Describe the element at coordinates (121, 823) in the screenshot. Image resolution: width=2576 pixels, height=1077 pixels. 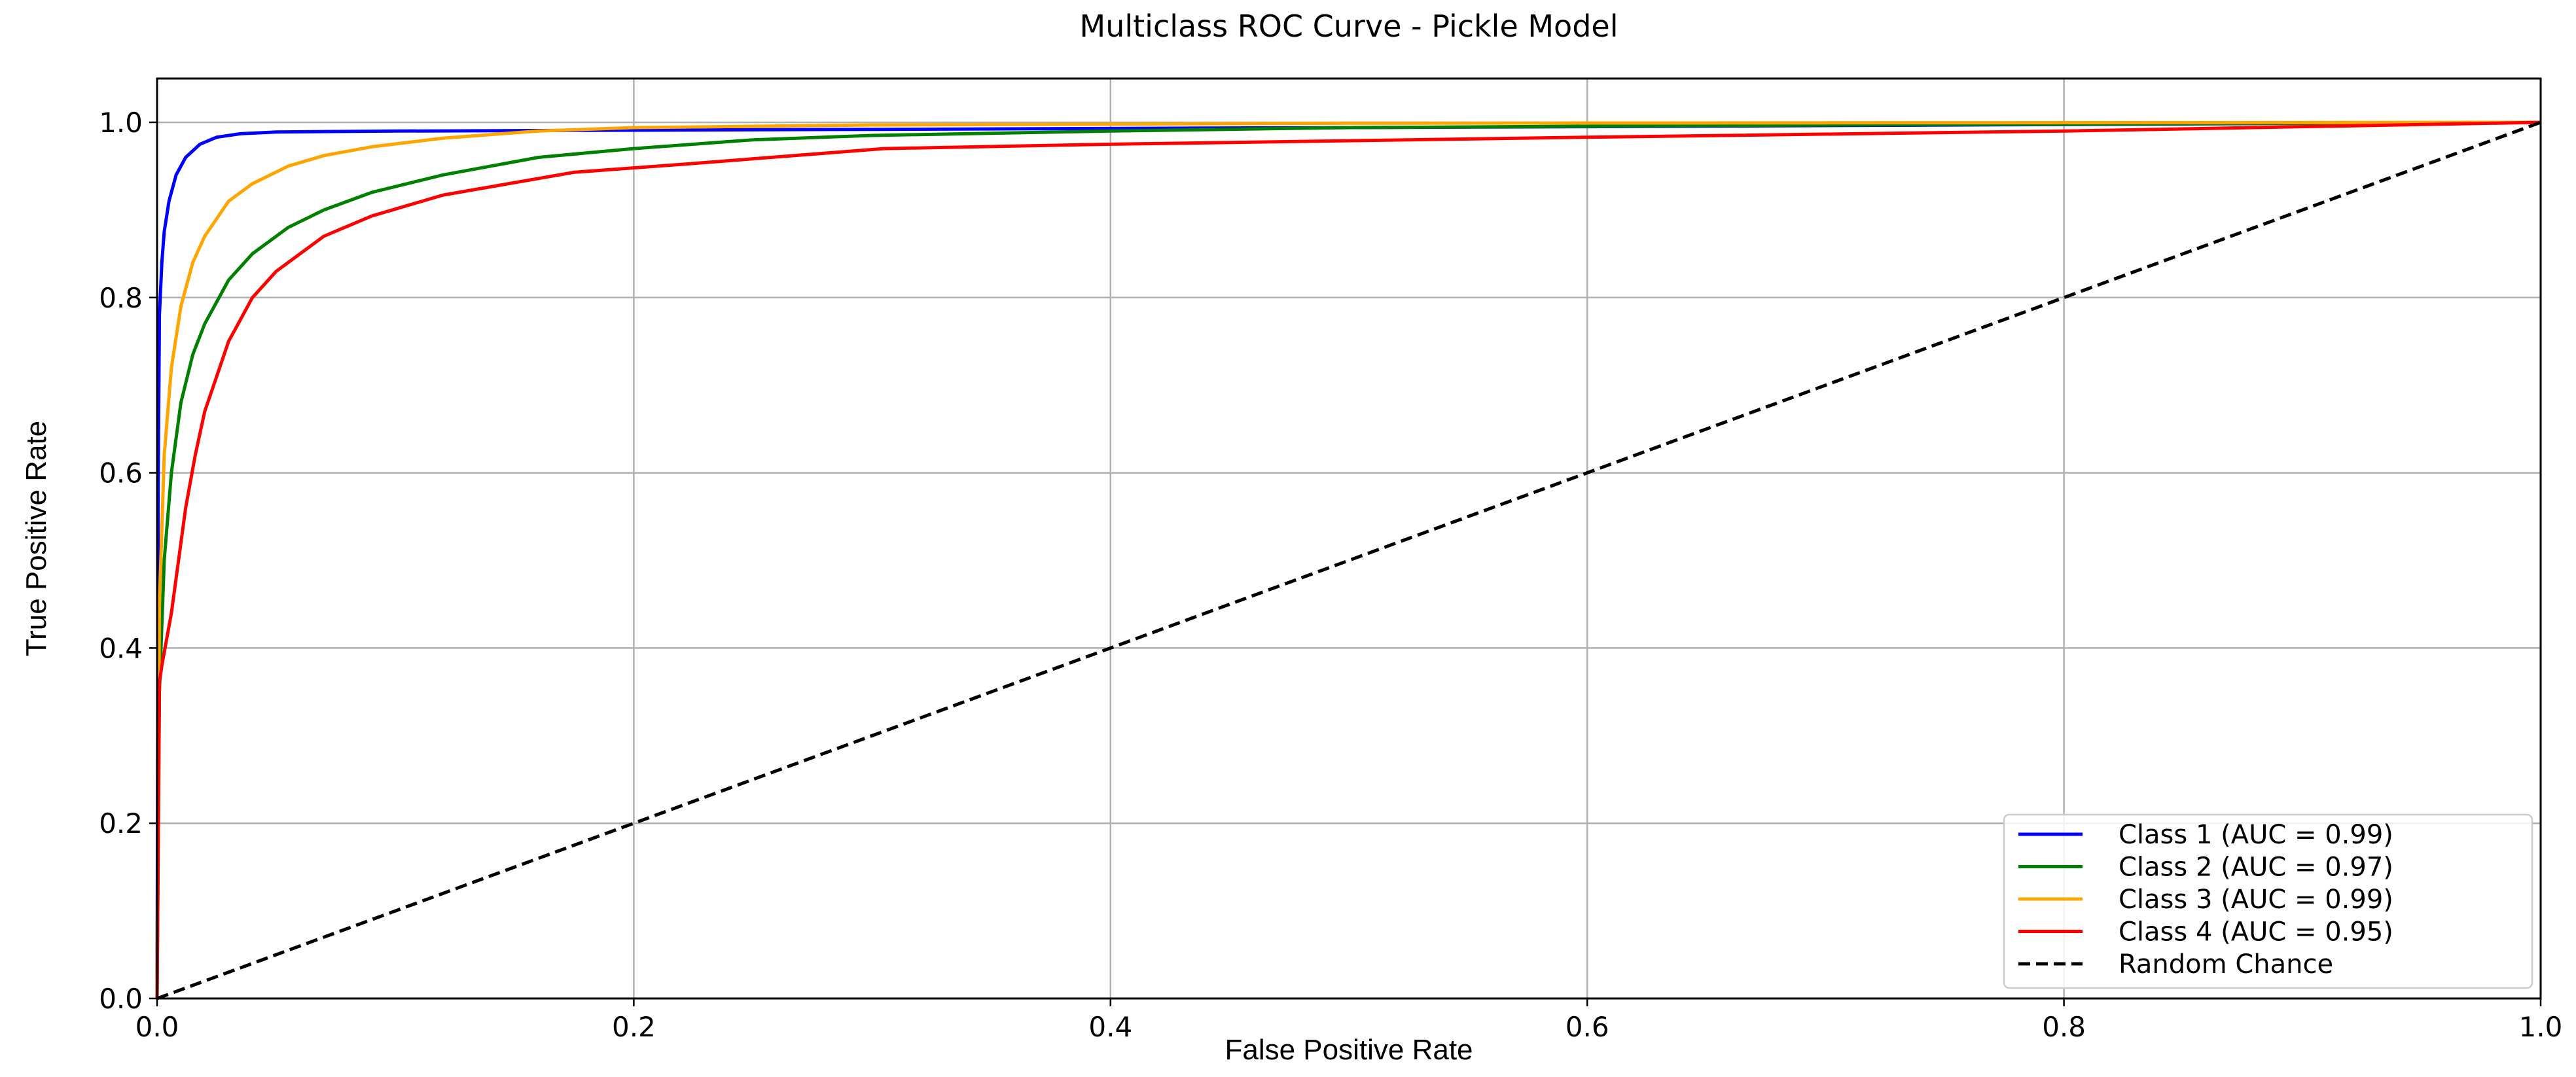
I see `y-tick-label: 0.2` at that location.